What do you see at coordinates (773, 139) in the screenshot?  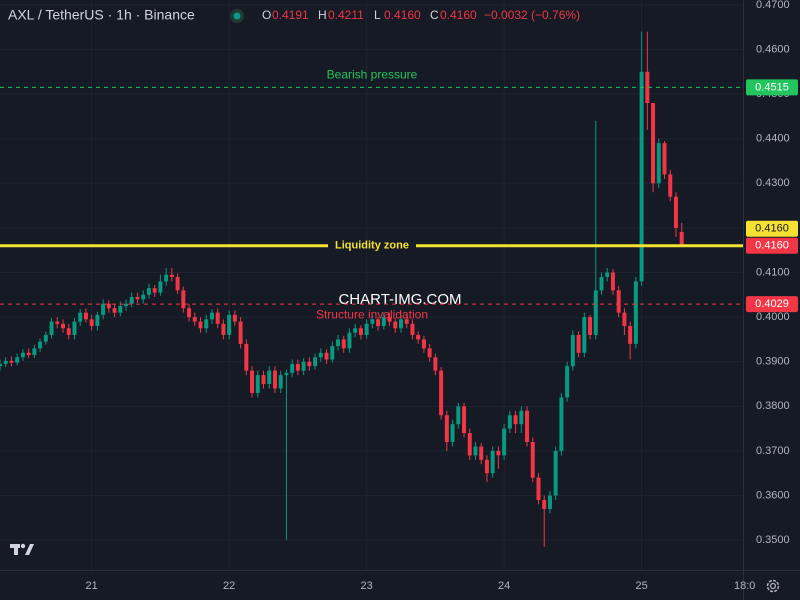 I see `y-tick-label: 0.4400` at bounding box center [773, 139].